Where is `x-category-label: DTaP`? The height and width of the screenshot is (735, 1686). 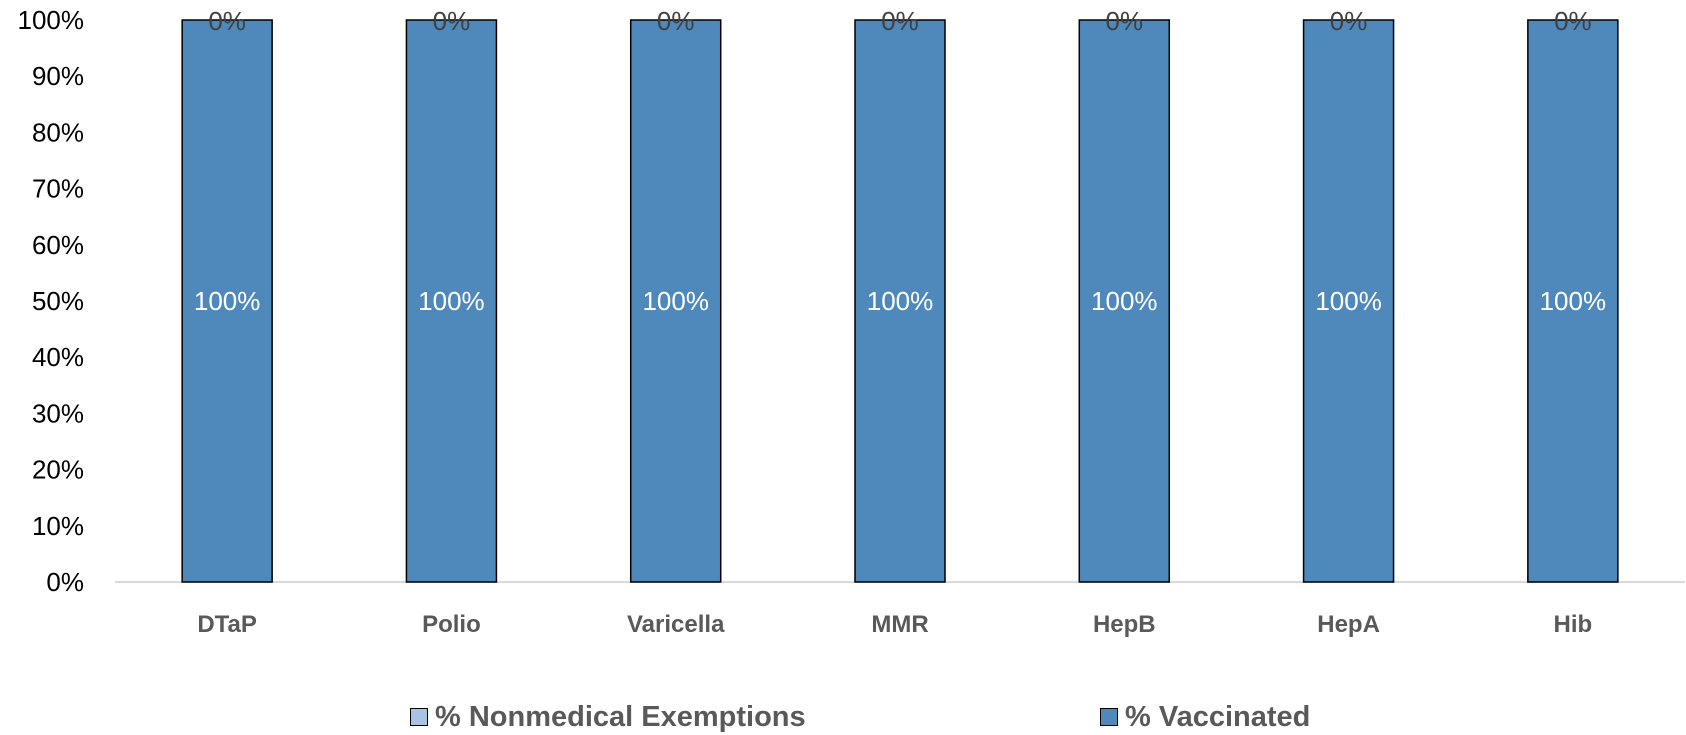
x-category-label: DTaP is located at coordinates (227, 624).